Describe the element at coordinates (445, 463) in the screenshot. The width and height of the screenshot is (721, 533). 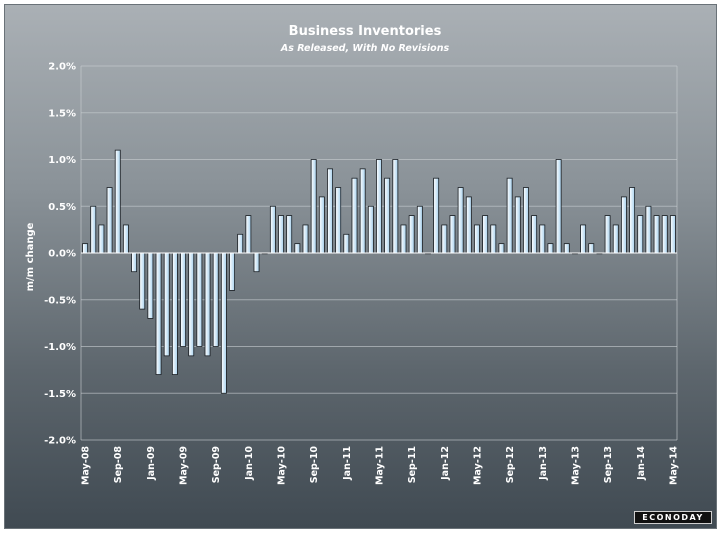
I see `x-tick-label: Jan-12` at that location.